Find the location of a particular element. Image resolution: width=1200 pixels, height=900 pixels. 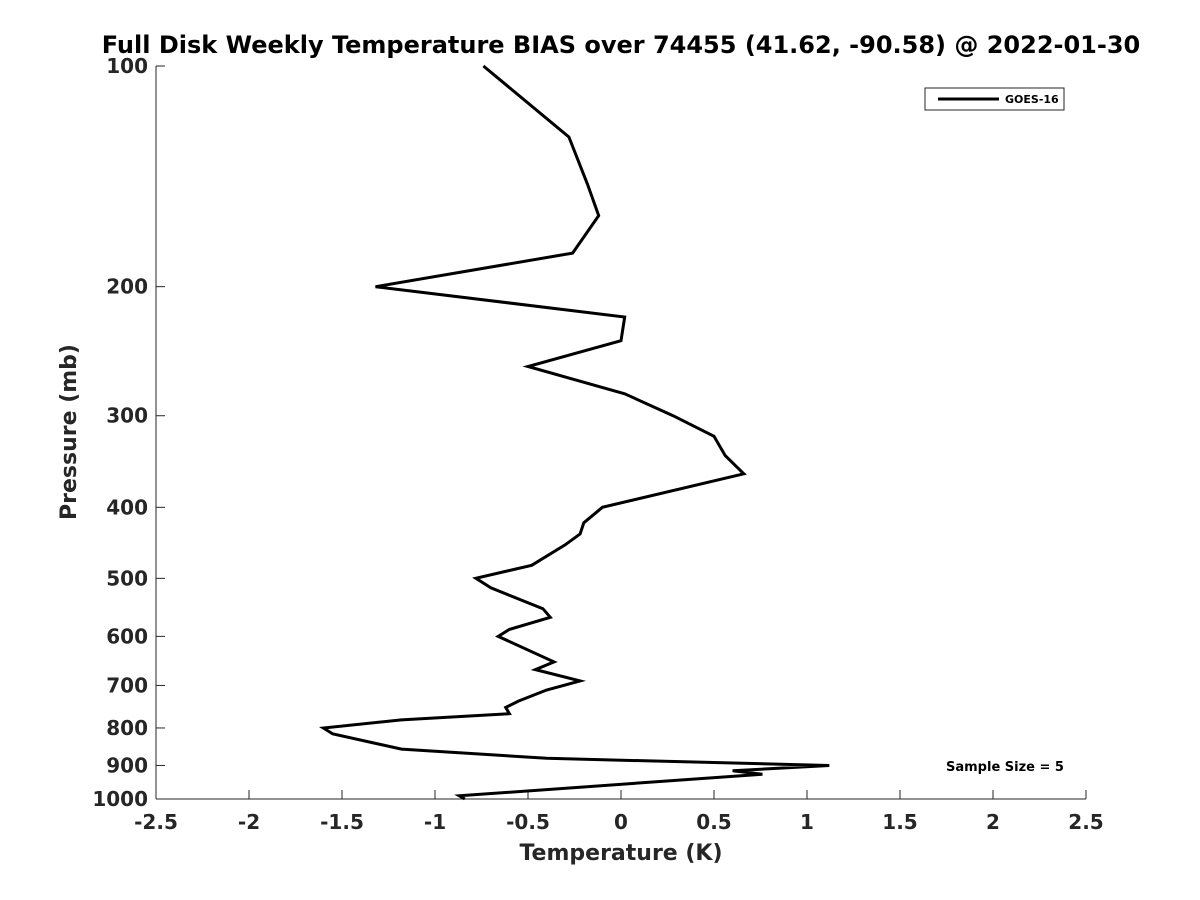

x-tick-label: 1 is located at coordinates (807, 822).